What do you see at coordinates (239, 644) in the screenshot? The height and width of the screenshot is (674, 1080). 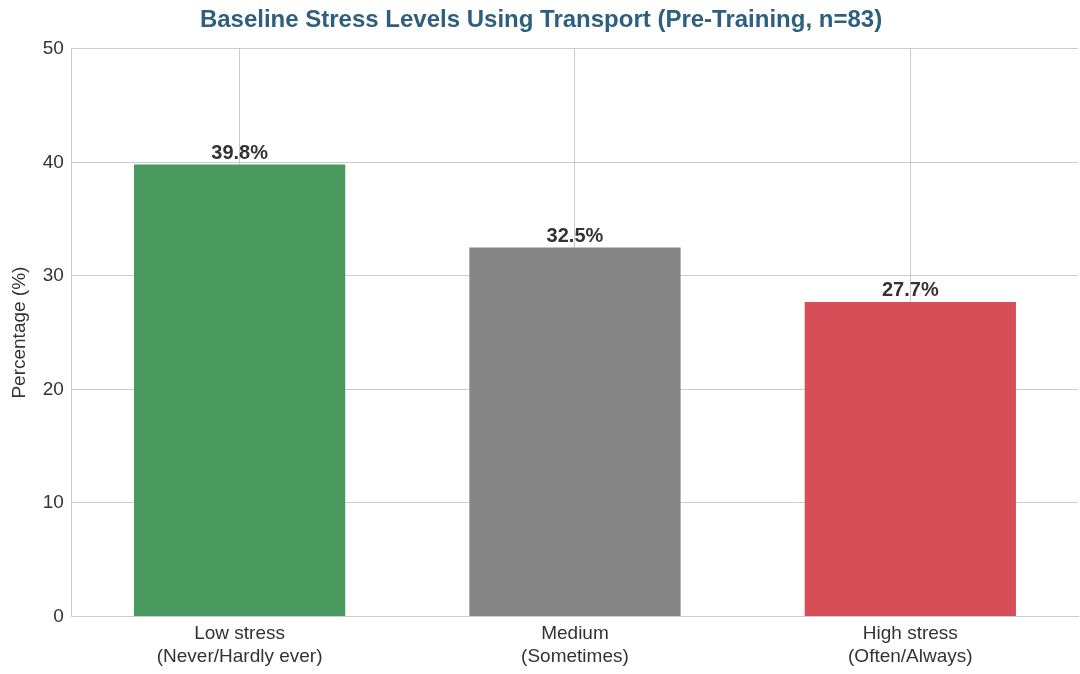 I see `x-tick-label: Low stress (Never/Hardly ever)` at bounding box center [239, 644].